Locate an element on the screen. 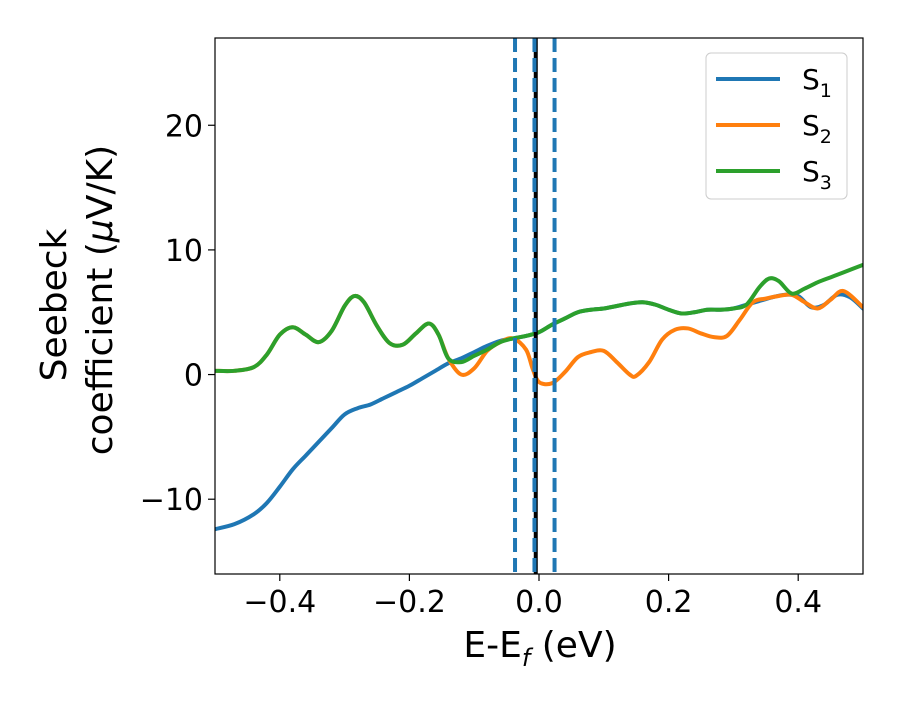 The image size is (900, 705). y-tick-label: 20 is located at coordinates (184, 126).